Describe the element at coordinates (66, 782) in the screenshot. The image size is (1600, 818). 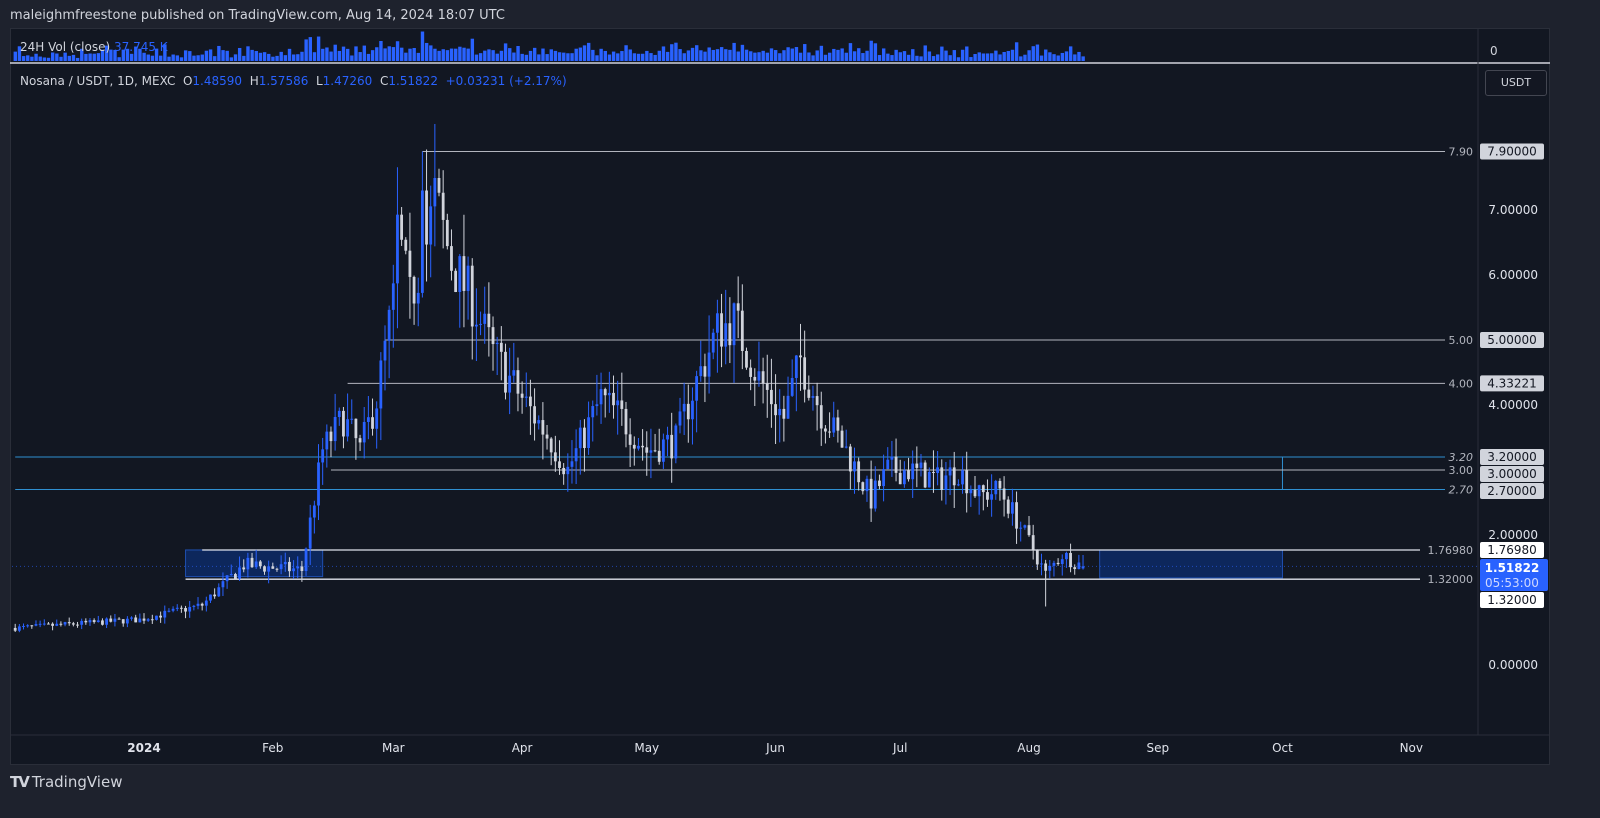
I see `tradingview-logo: TV TradingView` at that location.